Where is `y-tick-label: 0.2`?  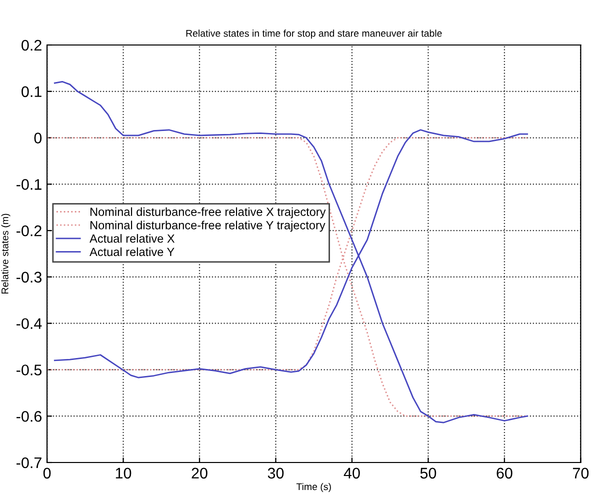
y-tick-label: 0.2 is located at coordinates (32, 45).